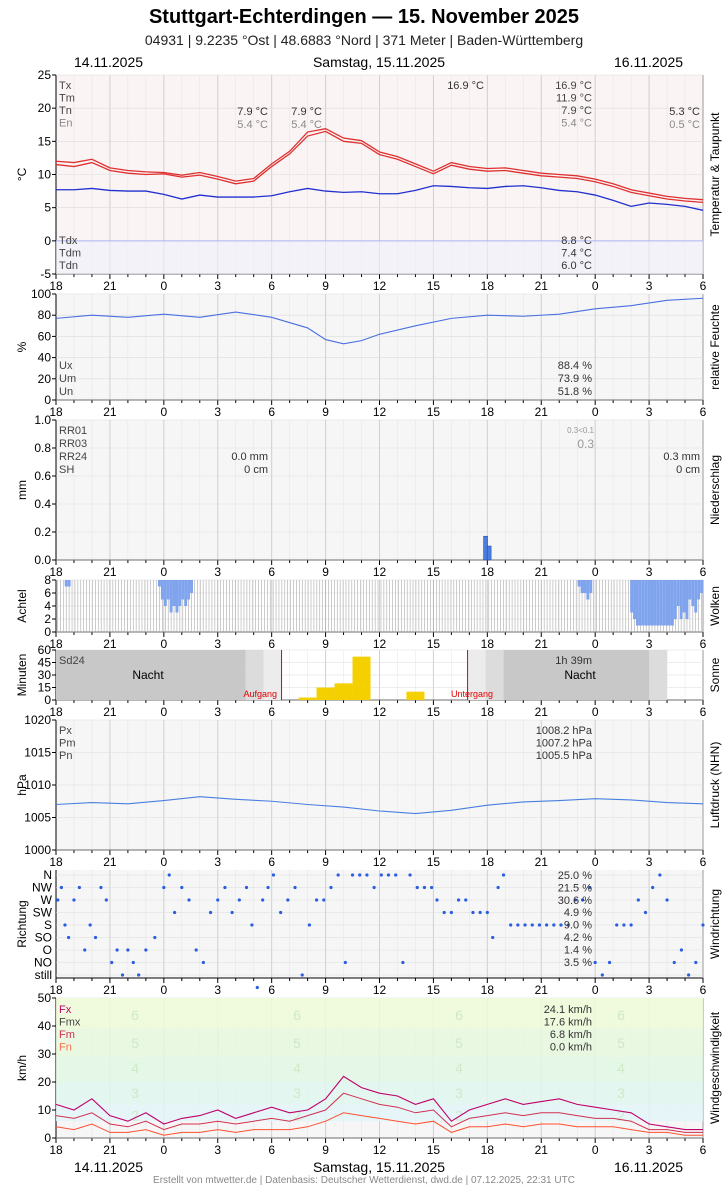 The image size is (728, 1190). What do you see at coordinates (489, 553) in the screenshot?
I see `rain-bar` at bounding box center [489, 553].